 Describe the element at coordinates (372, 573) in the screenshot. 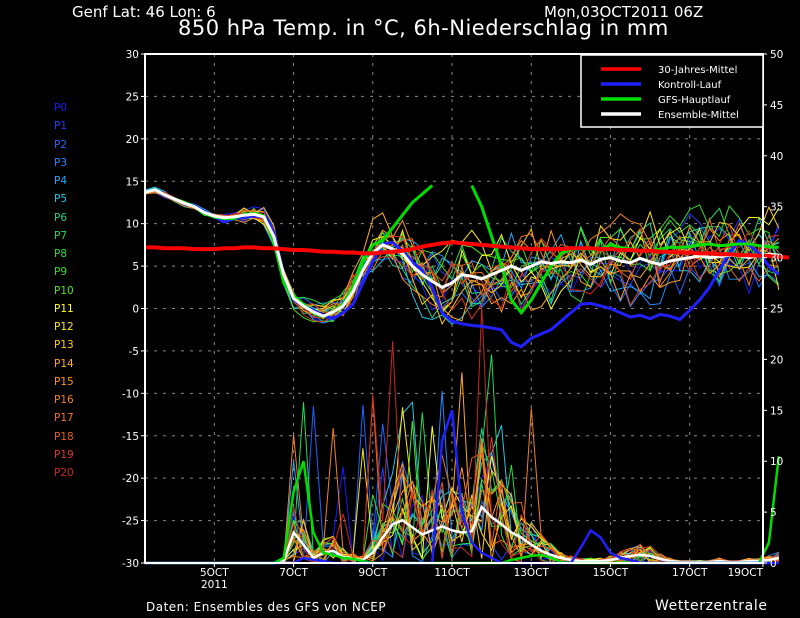

I see `x-tick-label: 9OCT` at that location.